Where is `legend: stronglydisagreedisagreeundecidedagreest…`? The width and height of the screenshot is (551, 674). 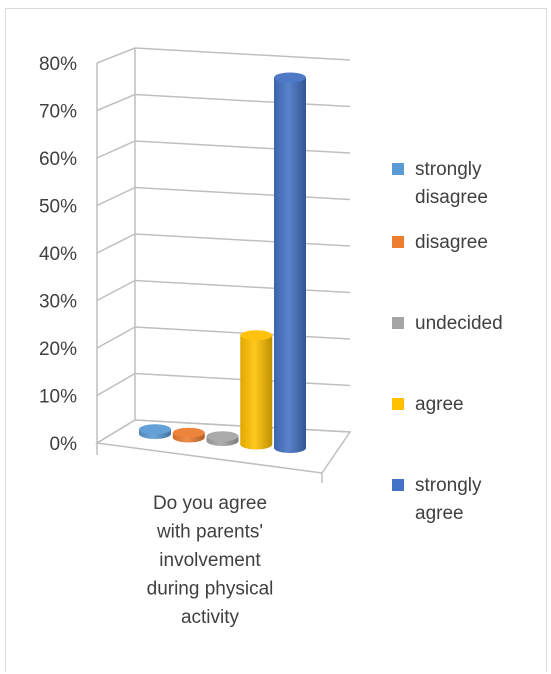 legend: stronglydisagreedisagreeundecidedagreest… is located at coordinates (447, 341).